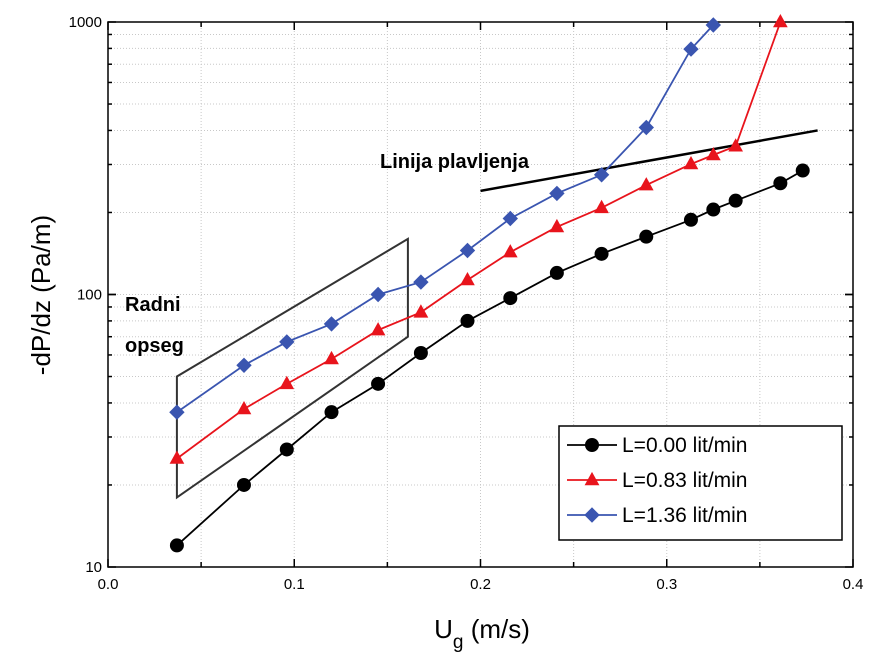 Image resolution: width=870 pixels, height=656 pixels. I want to click on annotation-radni: Radni, so click(153, 305).